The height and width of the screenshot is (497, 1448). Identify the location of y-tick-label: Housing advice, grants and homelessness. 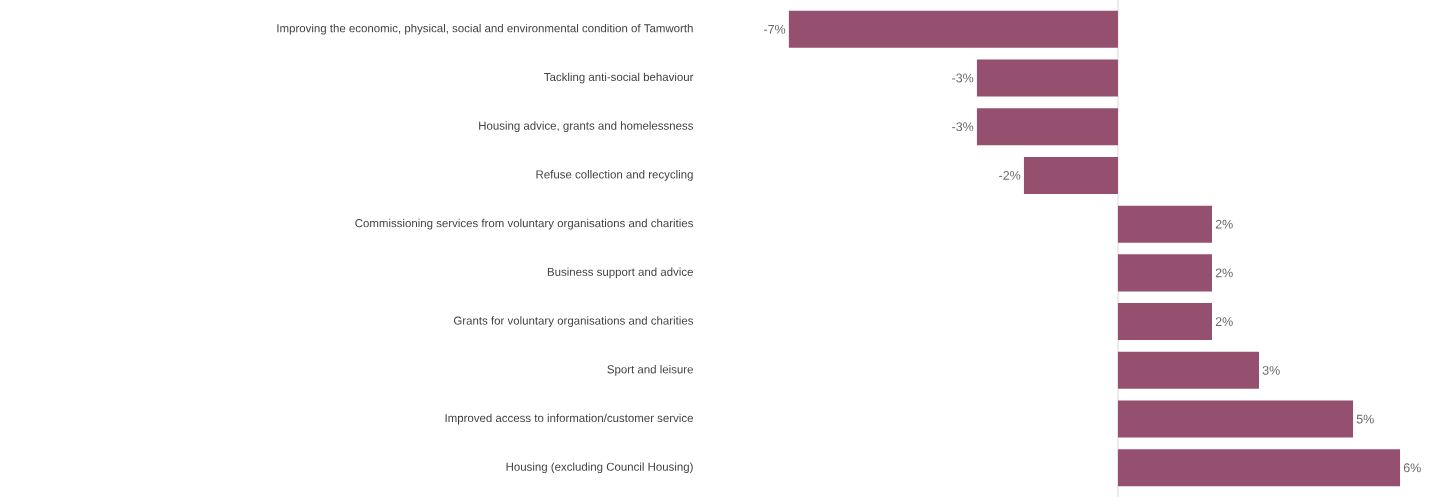
(586, 127).